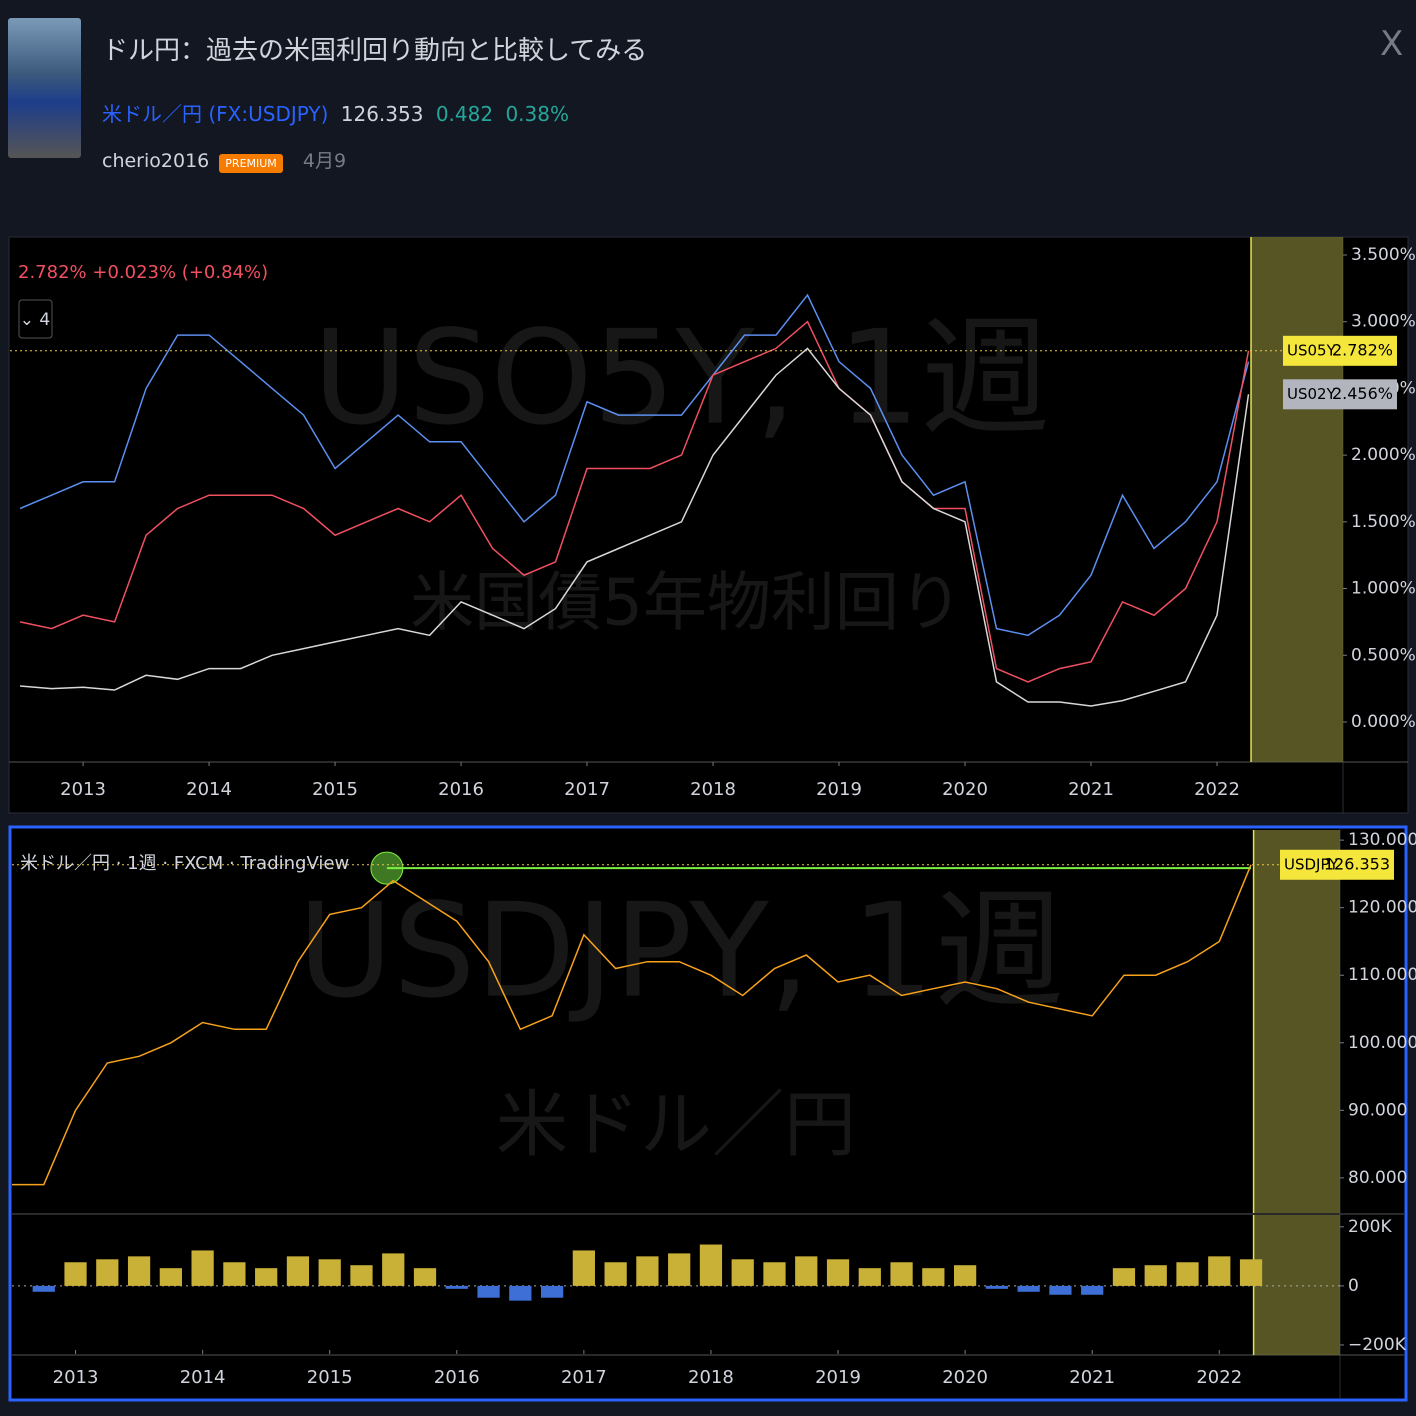 The image size is (1416, 1416). I want to click on max-marker, so click(387, 868).